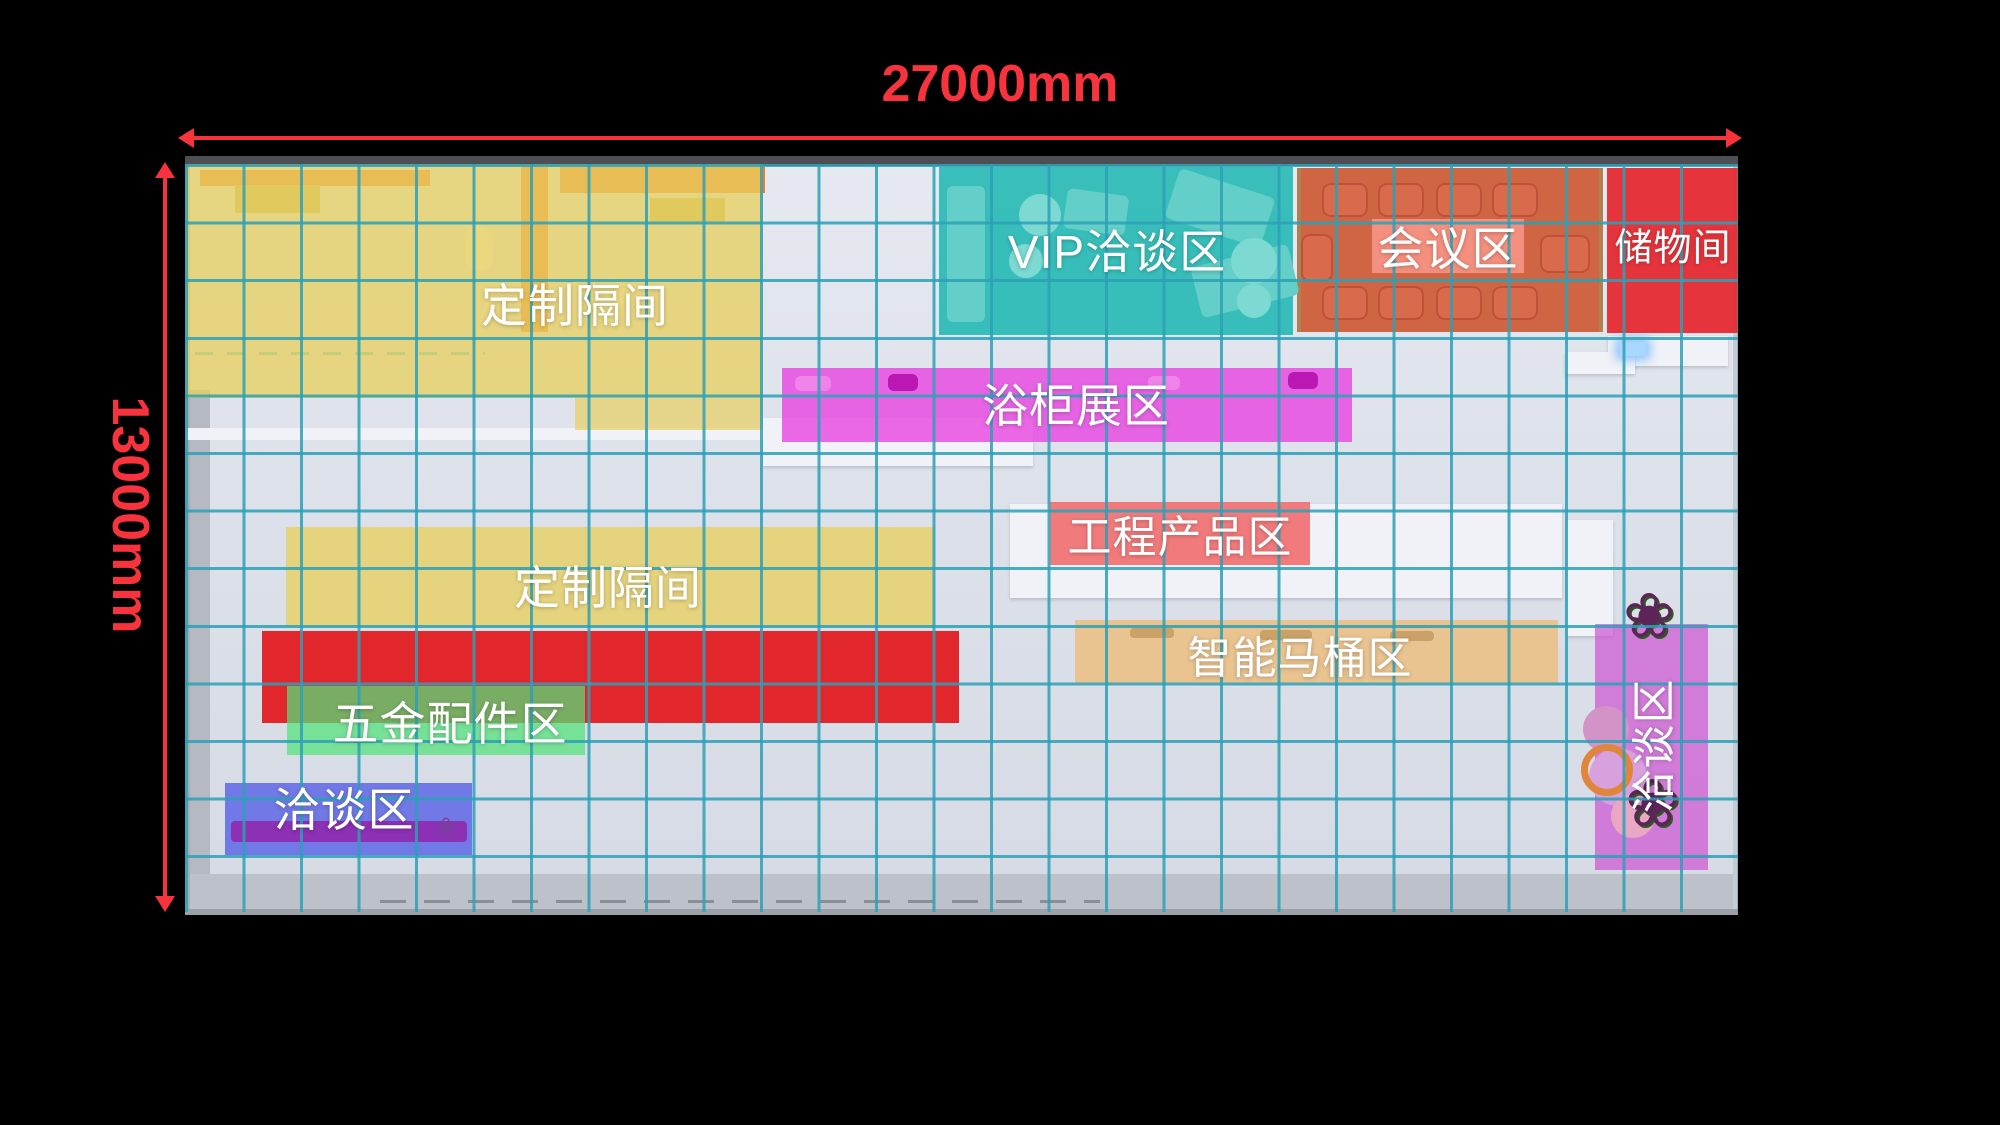 This screenshot has height=1125, width=2000. What do you see at coordinates (474, 281) in the screenshot?
I see `zone-custom-partition-top` at bounding box center [474, 281].